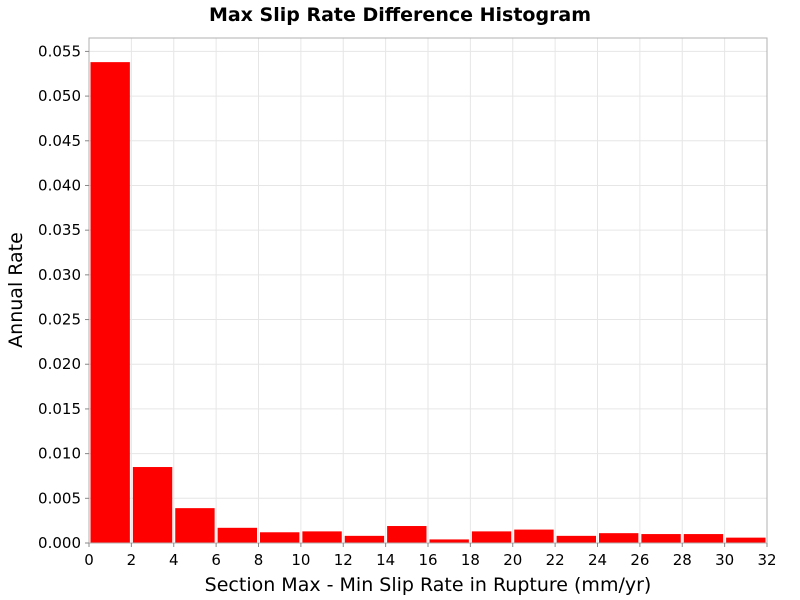 The image size is (800, 600). I want to click on x-tick-label: 8, so click(259, 560).